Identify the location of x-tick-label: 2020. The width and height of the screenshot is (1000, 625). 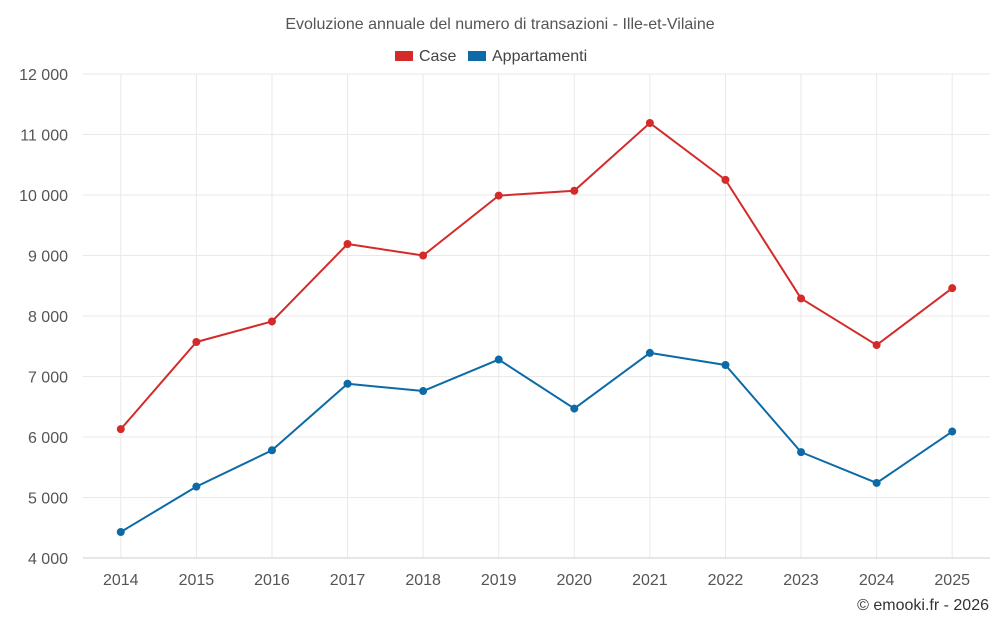
(574, 580).